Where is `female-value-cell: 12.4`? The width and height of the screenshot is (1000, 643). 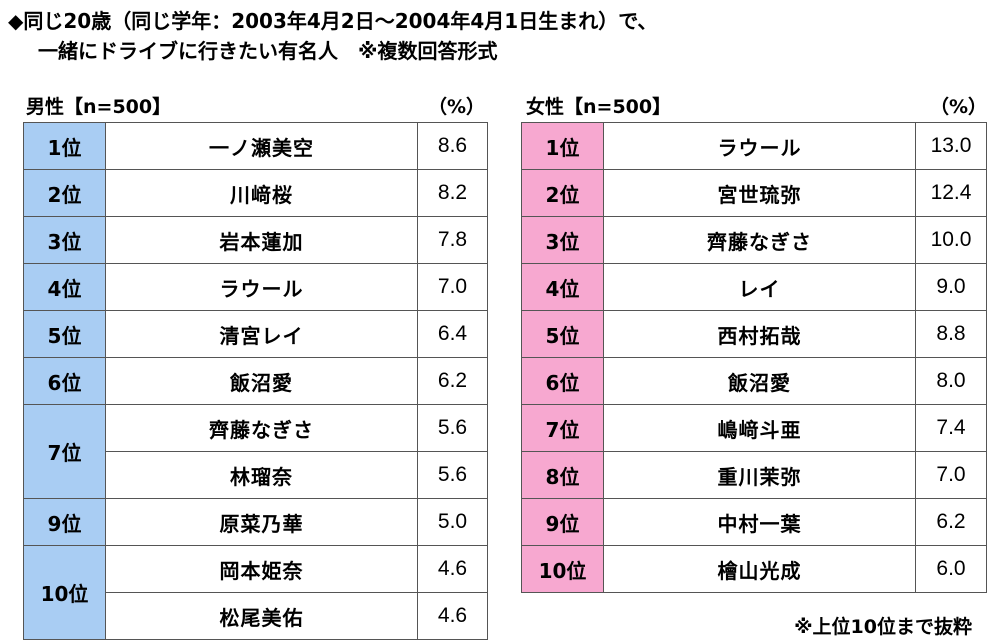 female-value-cell: 12.4 is located at coordinates (951, 193).